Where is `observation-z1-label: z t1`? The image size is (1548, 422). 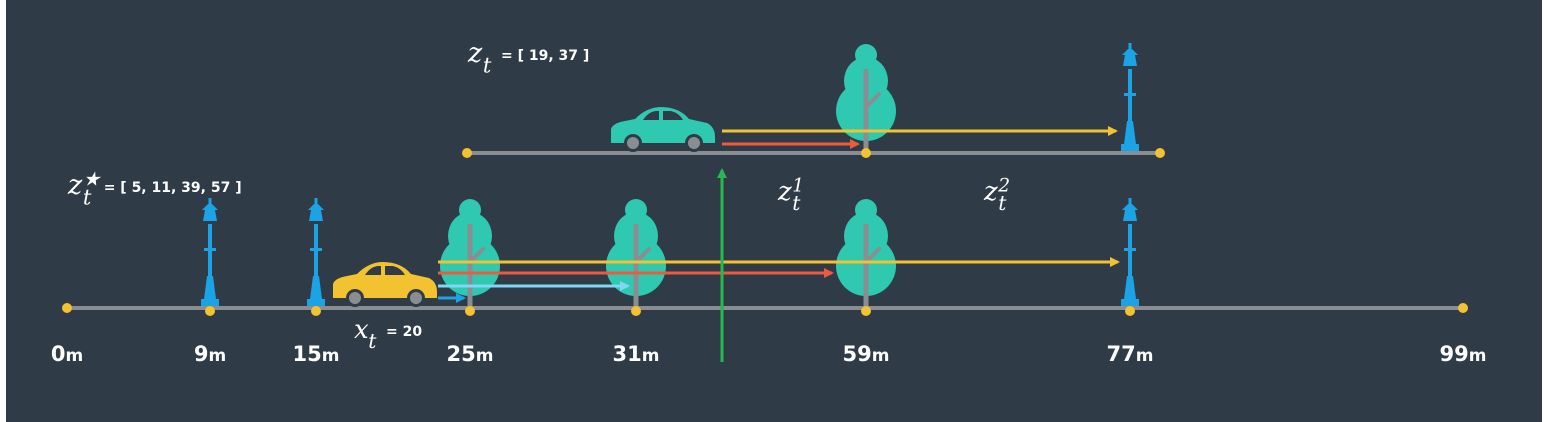
observation-z1-label: z t1 is located at coordinates (790, 195).